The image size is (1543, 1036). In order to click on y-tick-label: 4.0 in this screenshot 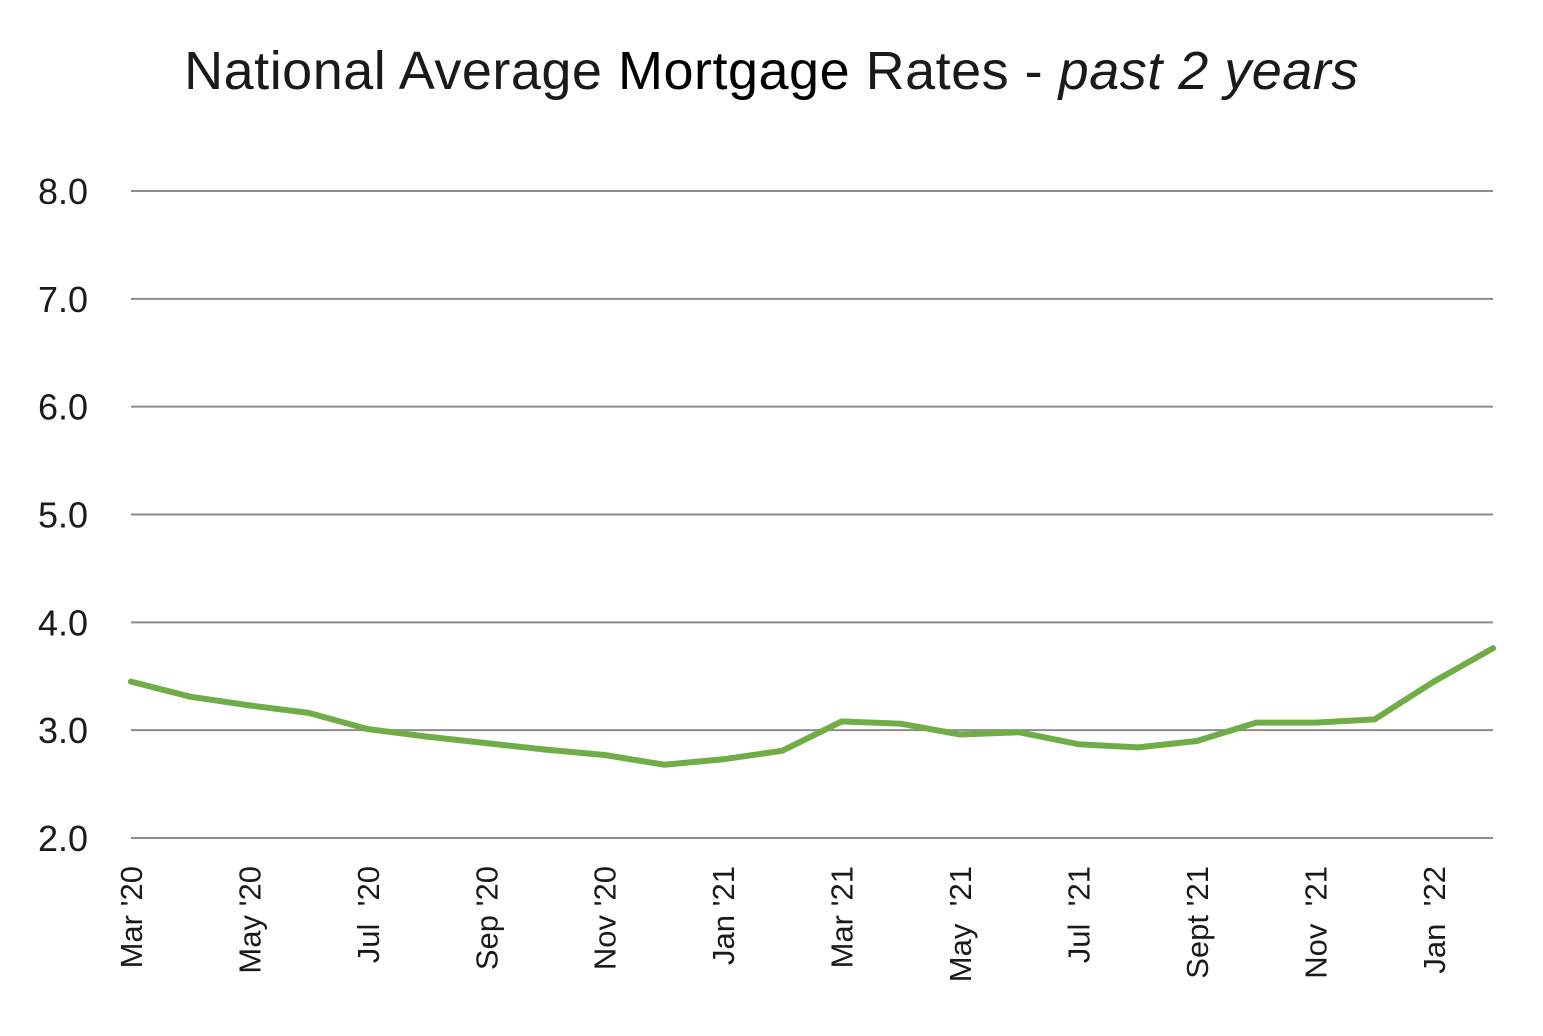, I will do `click(63, 622)`.